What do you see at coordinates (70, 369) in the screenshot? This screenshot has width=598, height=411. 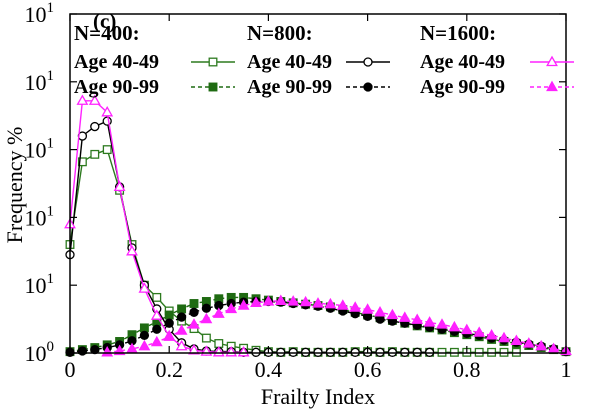 I see `x-tick-label: 0` at bounding box center [70, 369].